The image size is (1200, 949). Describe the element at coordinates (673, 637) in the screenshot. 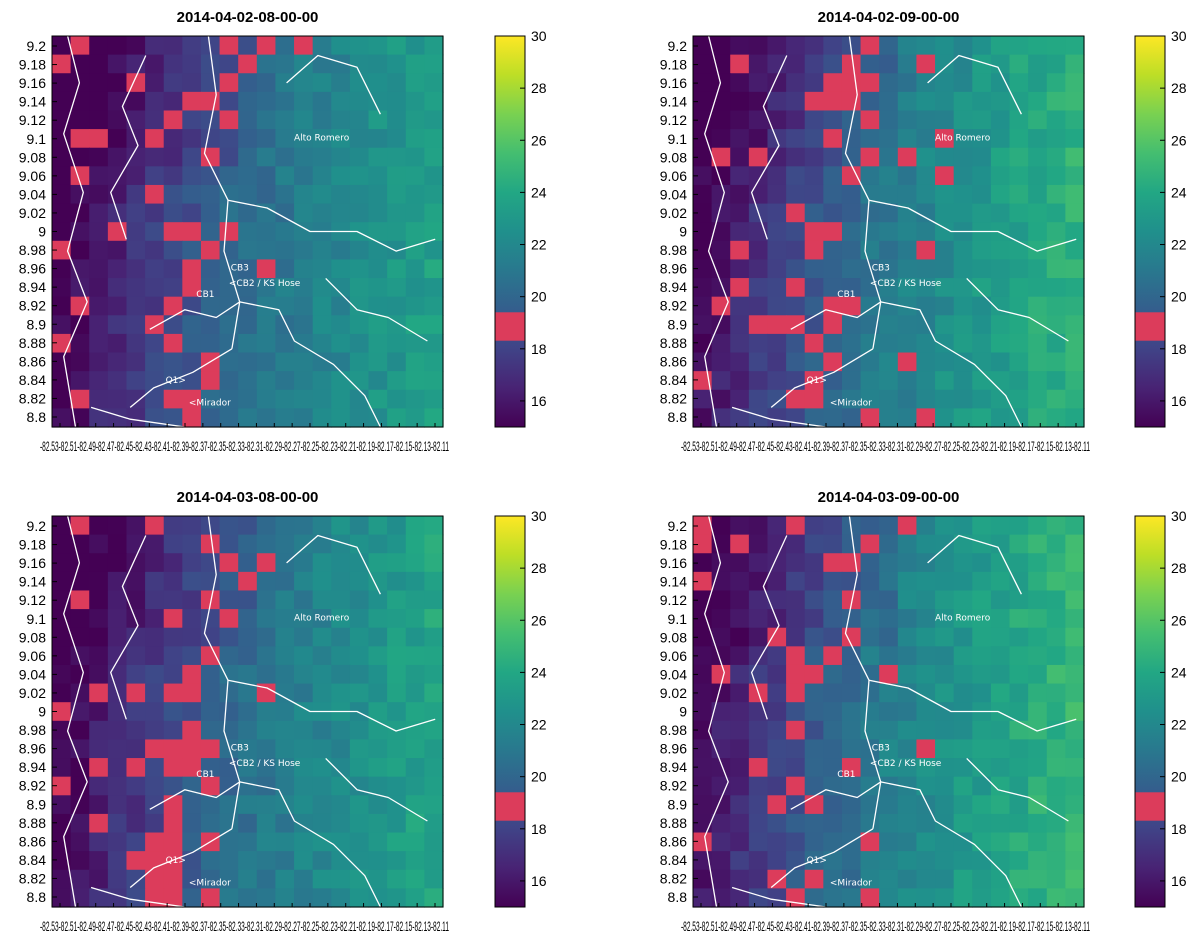

I see `y-tick-label: 9.08` at that location.